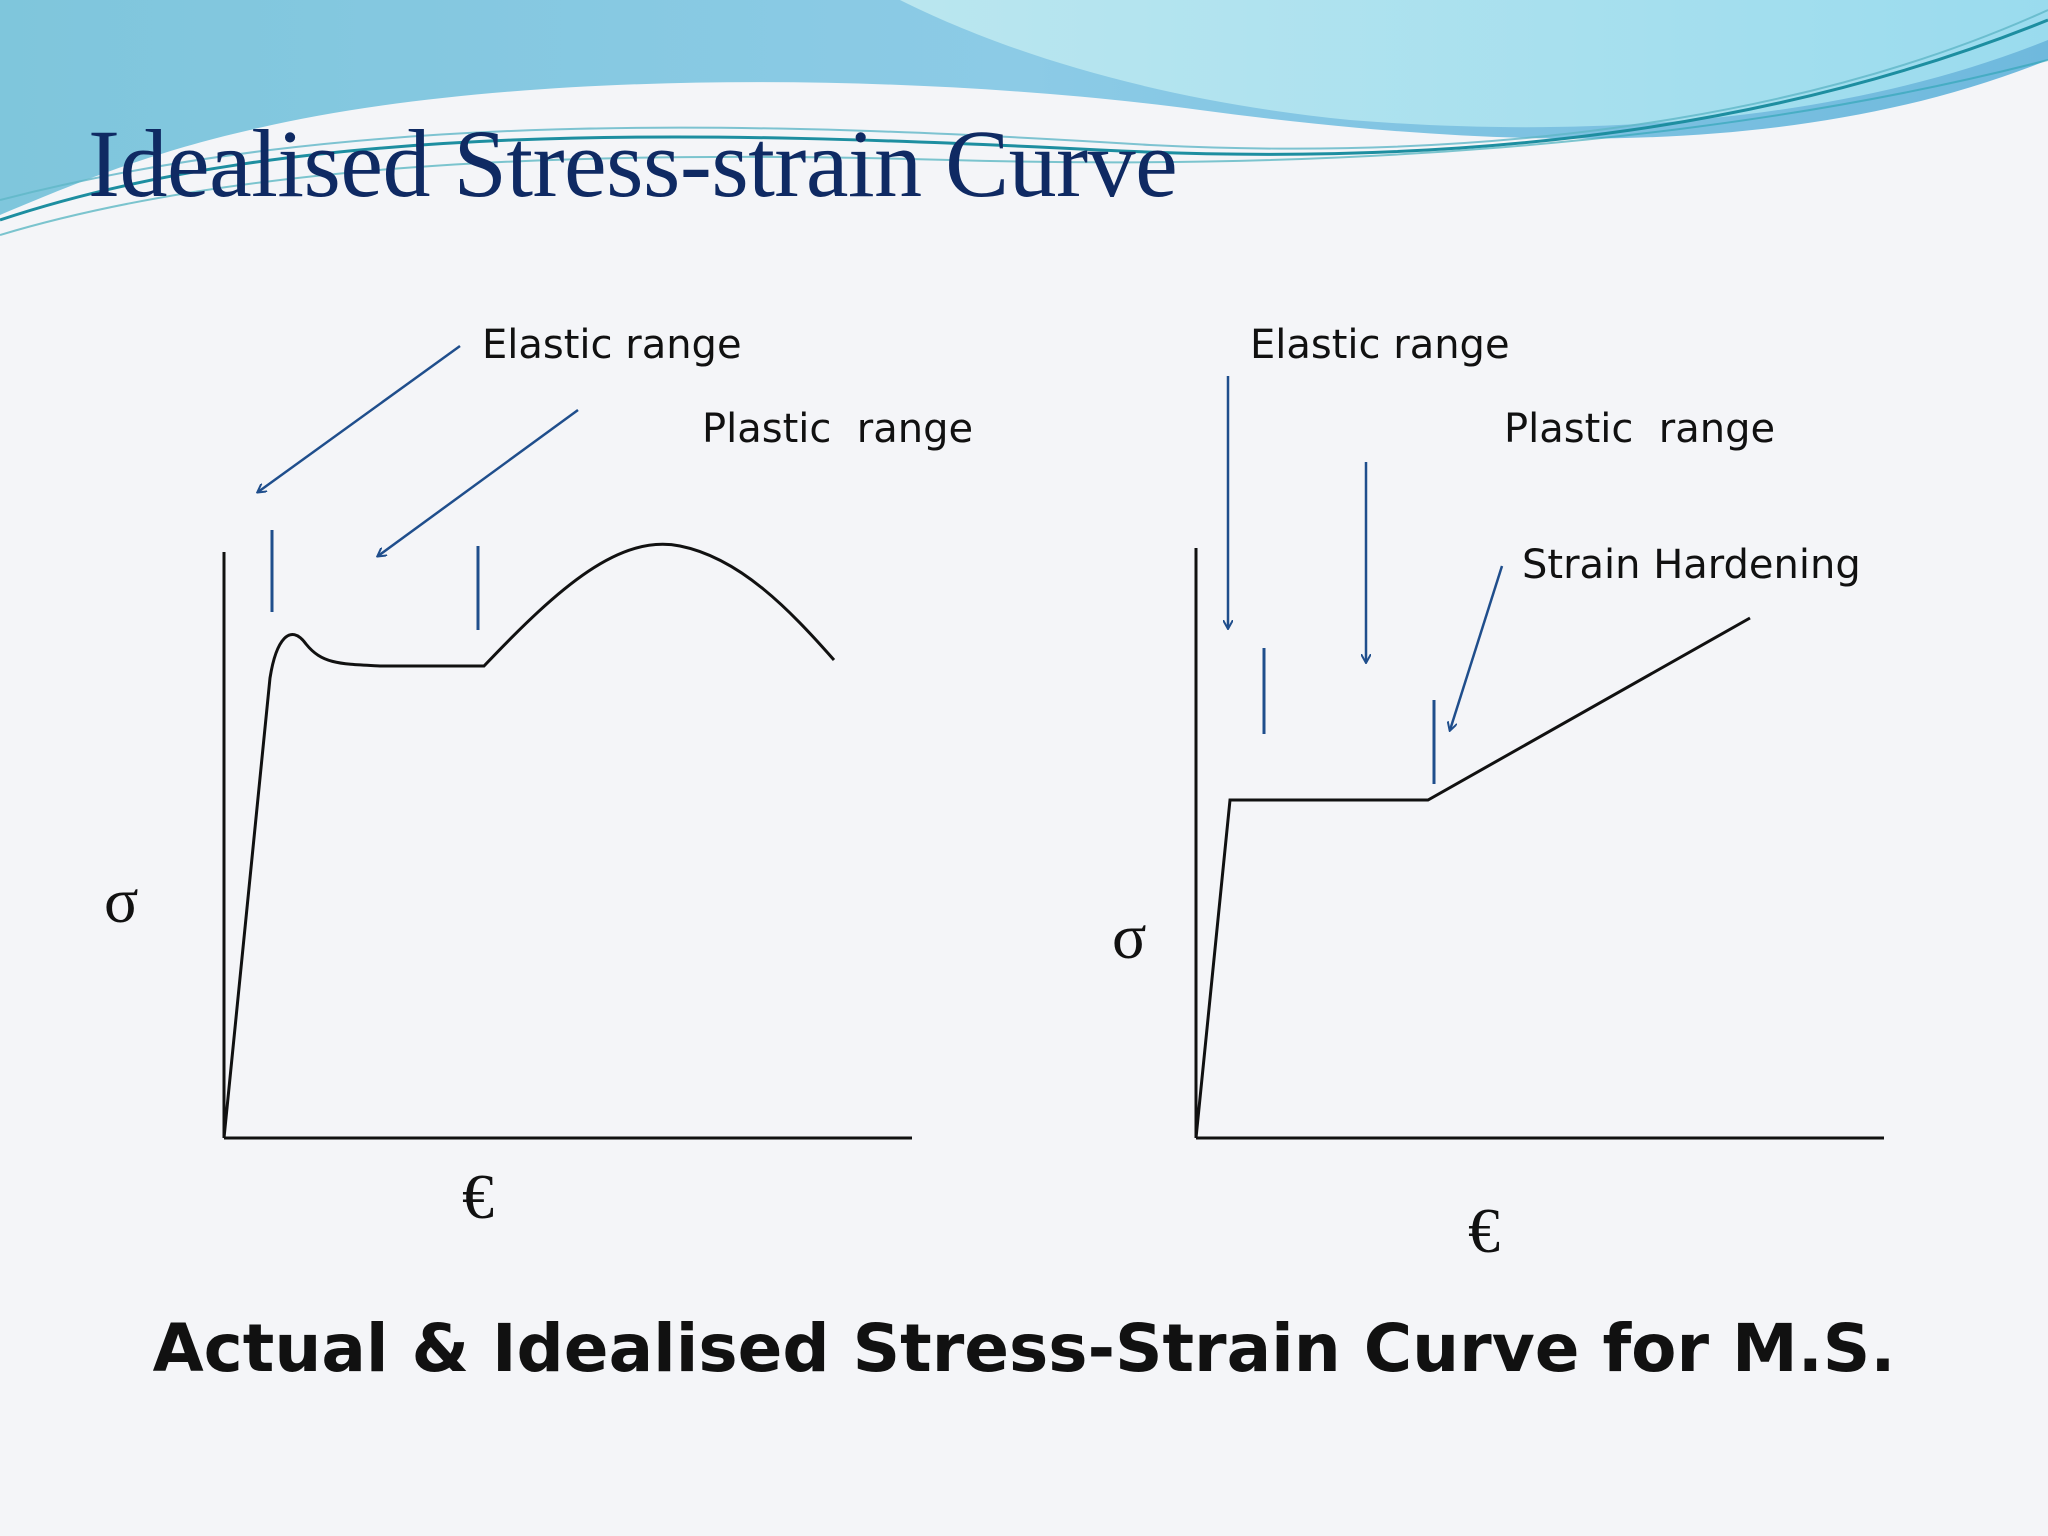  What do you see at coordinates (1472, 877) in the screenshot?
I see `right-idealised-curve` at bounding box center [1472, 877].